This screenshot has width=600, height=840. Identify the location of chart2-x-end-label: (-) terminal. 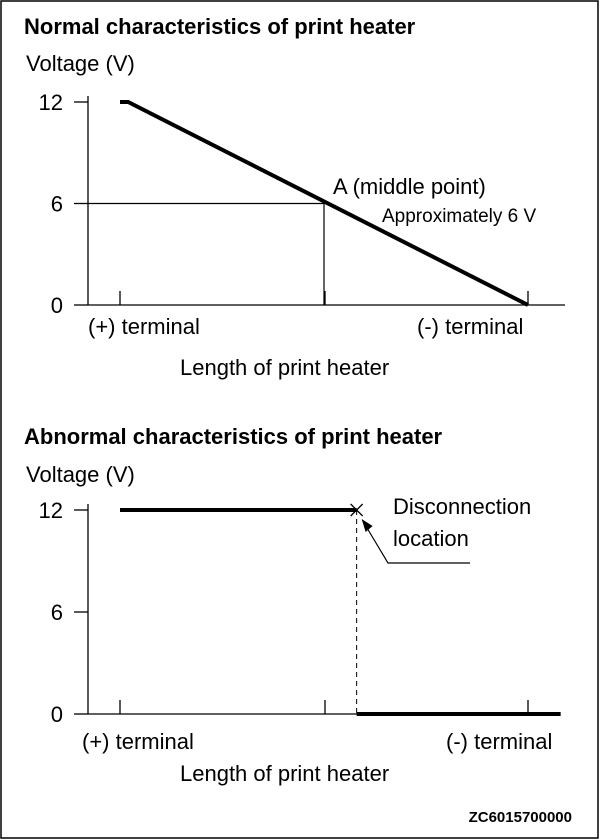
(499, 741).